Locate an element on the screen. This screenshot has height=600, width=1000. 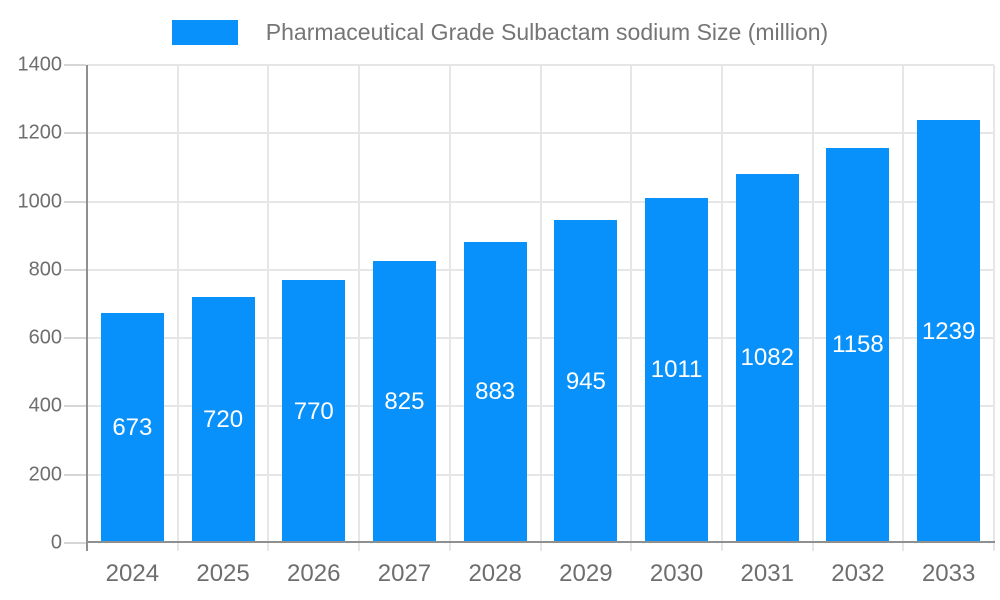
bar-value-label: 770 is located at coordinates (313, 411).